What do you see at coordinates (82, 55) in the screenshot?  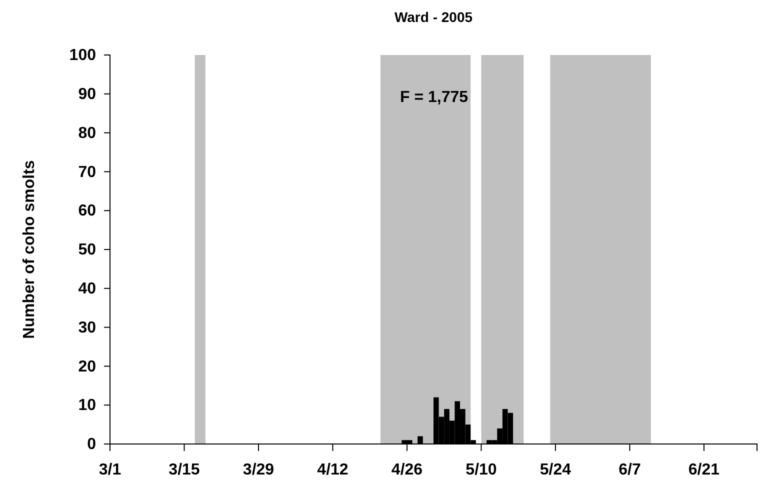 I see `y-tick-label: 100` at bounding box center [82, 55].